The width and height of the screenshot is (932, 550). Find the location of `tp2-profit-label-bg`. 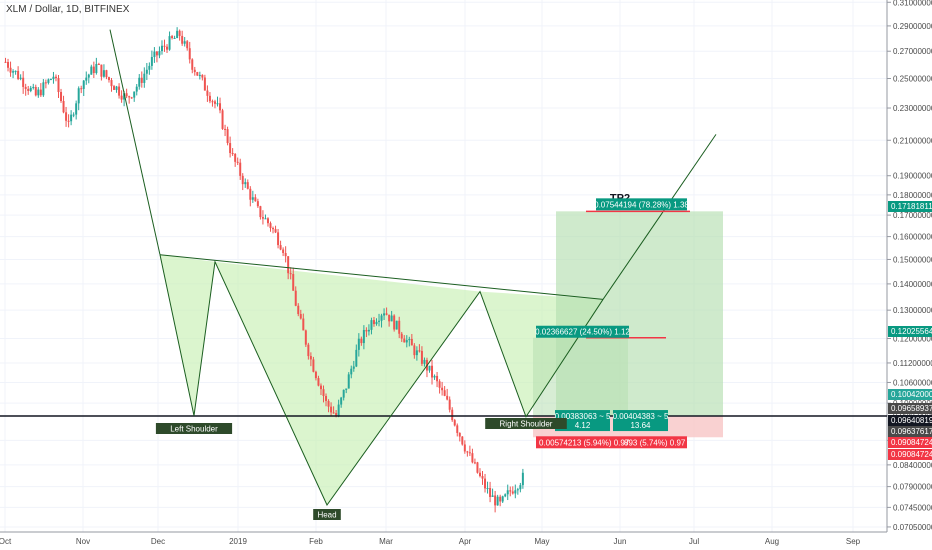

tp2-profit-label-bg is located at coordinates (641, 204).